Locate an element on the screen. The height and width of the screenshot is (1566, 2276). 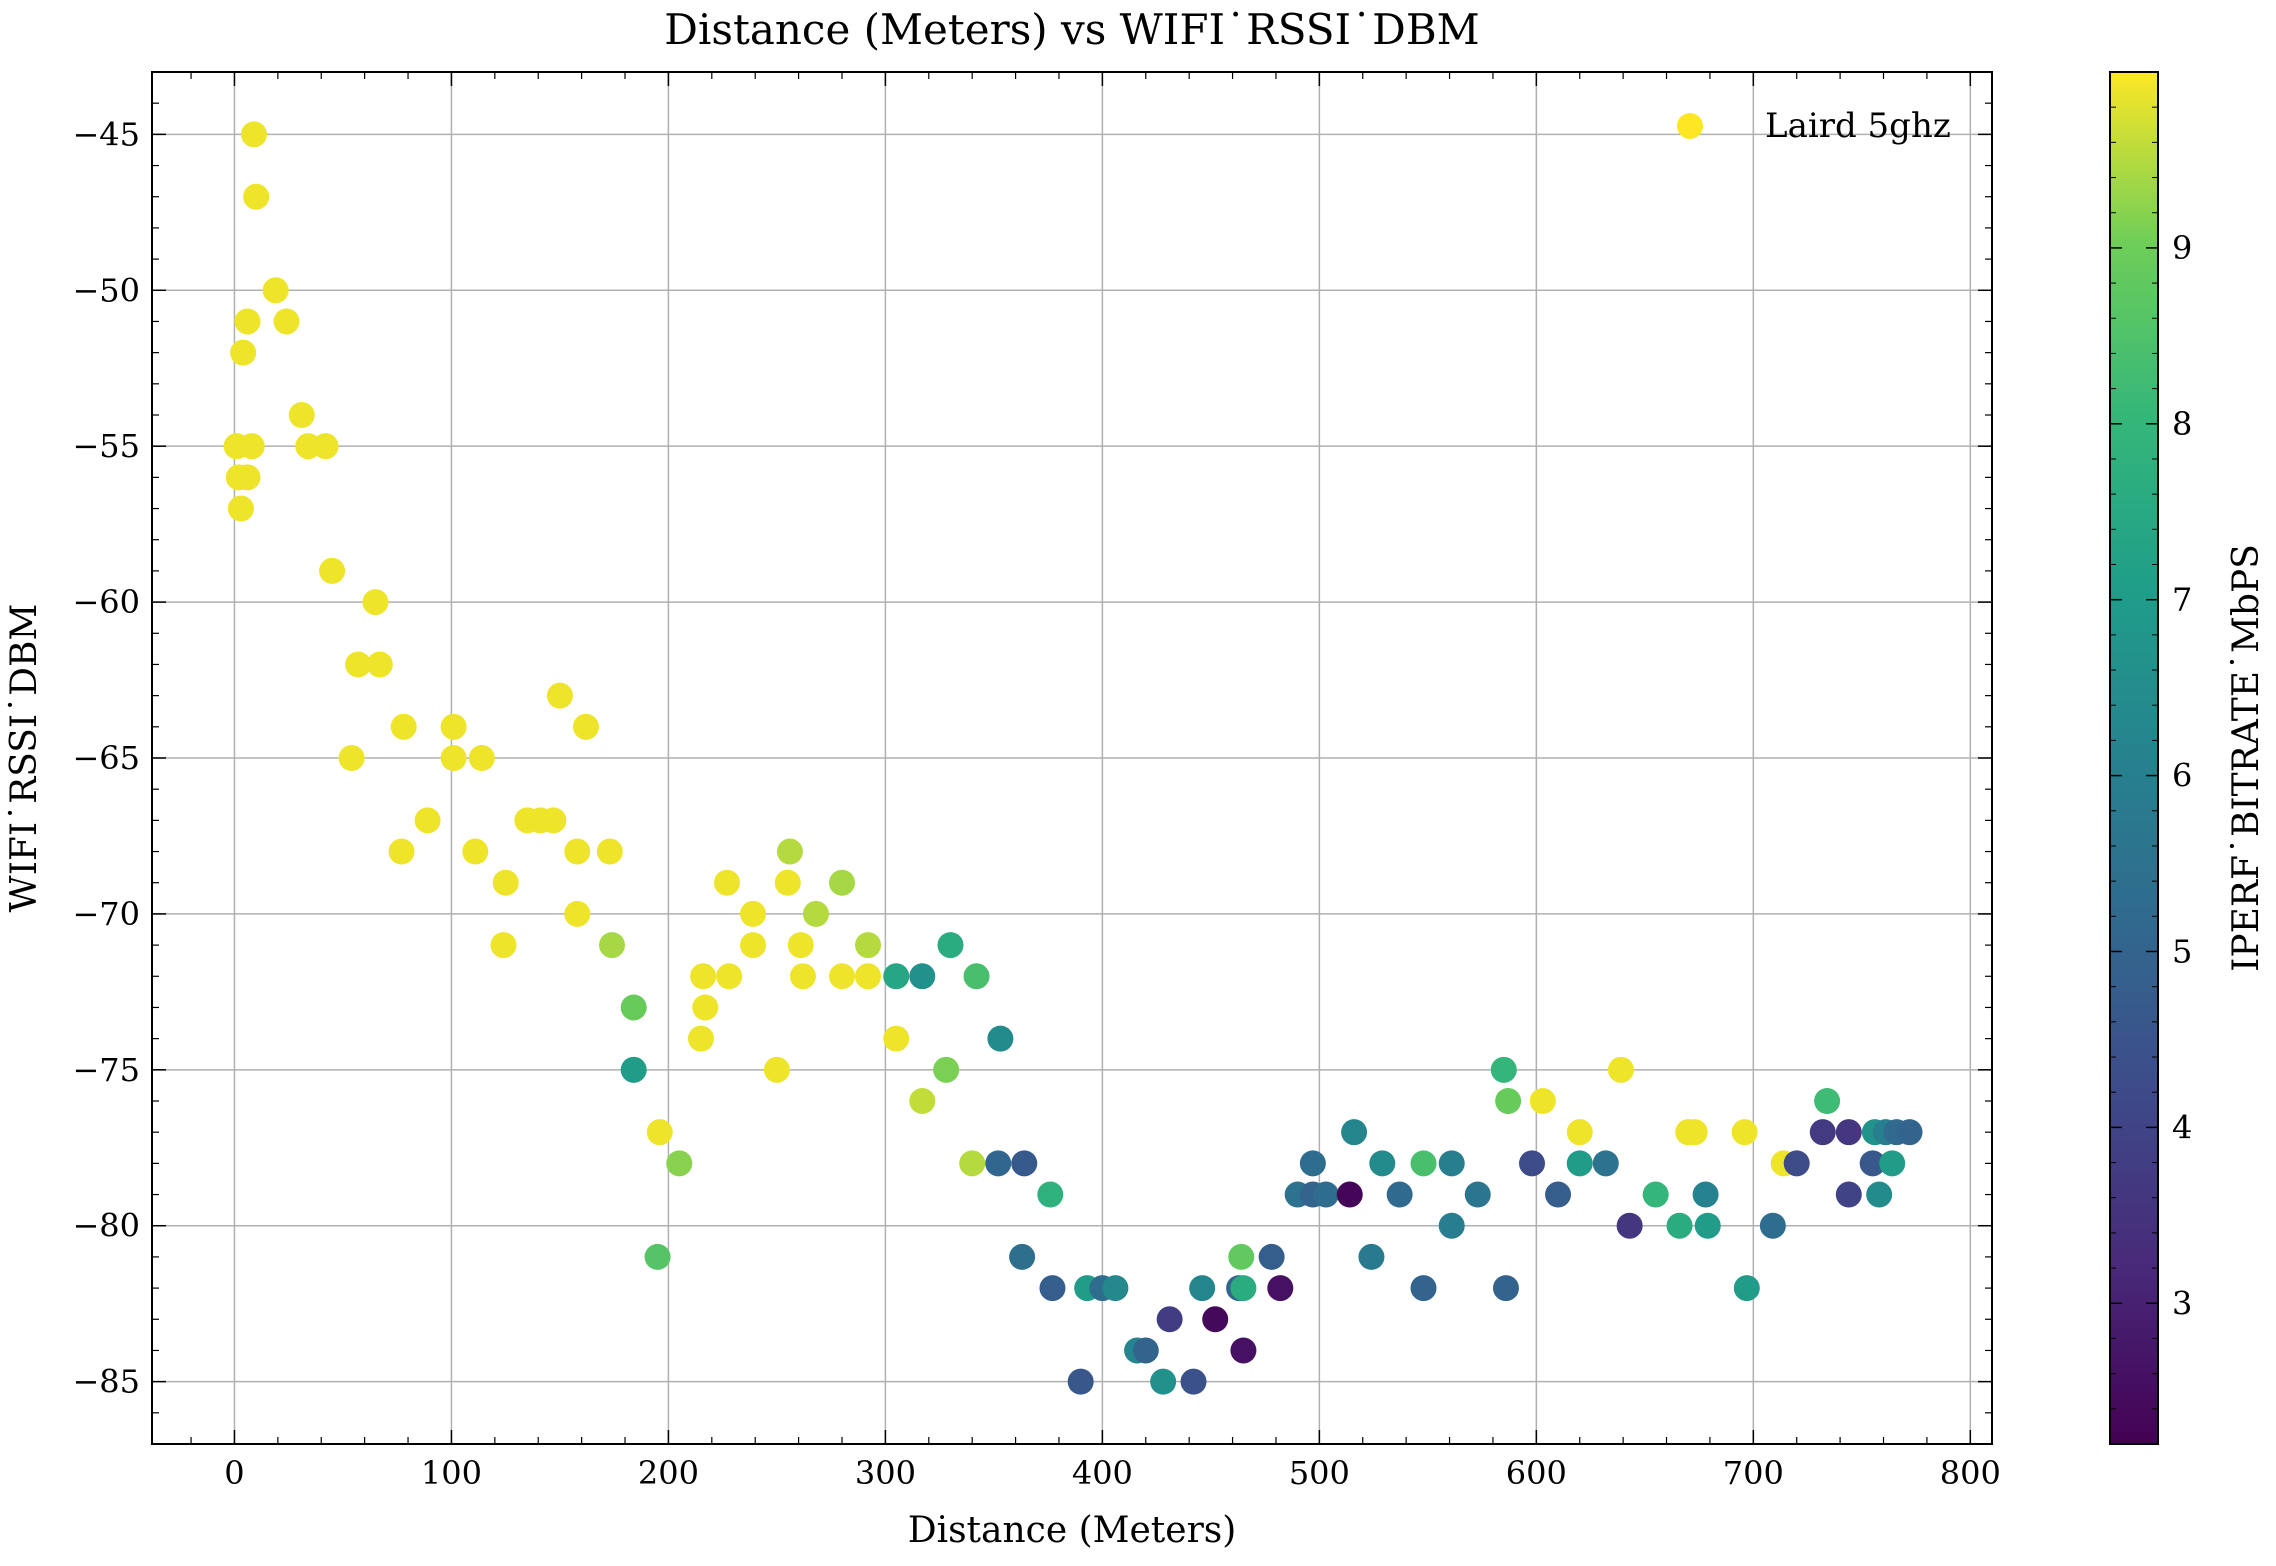
x-tick-label: 200 is located at coordinates (668, 1473).